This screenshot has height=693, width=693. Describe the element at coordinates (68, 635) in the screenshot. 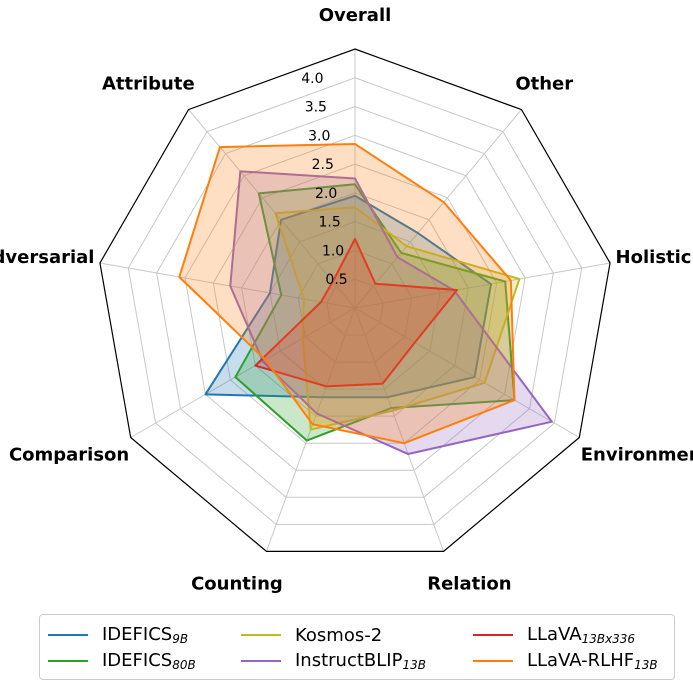

I see `legend-swatch-idefics-9b` at that location.